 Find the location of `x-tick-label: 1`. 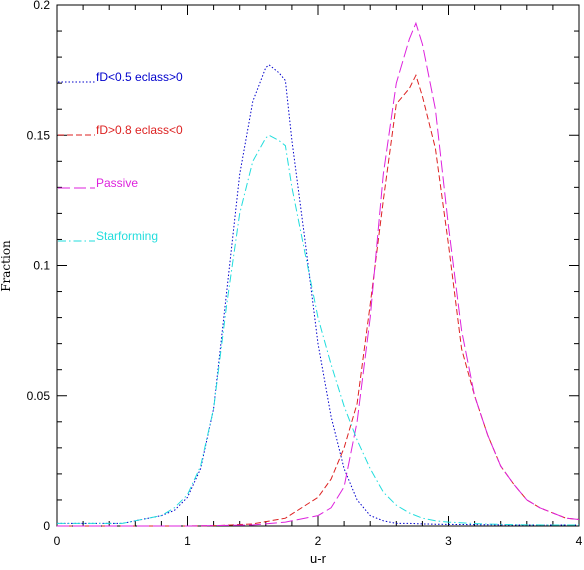

x-tick-label: 1 is located at coordinates (187, 541).